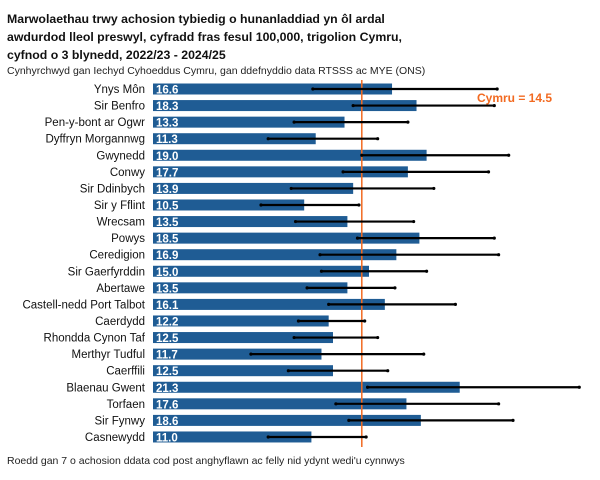  I want to click on value-label: 16.9, so click(167, 256).